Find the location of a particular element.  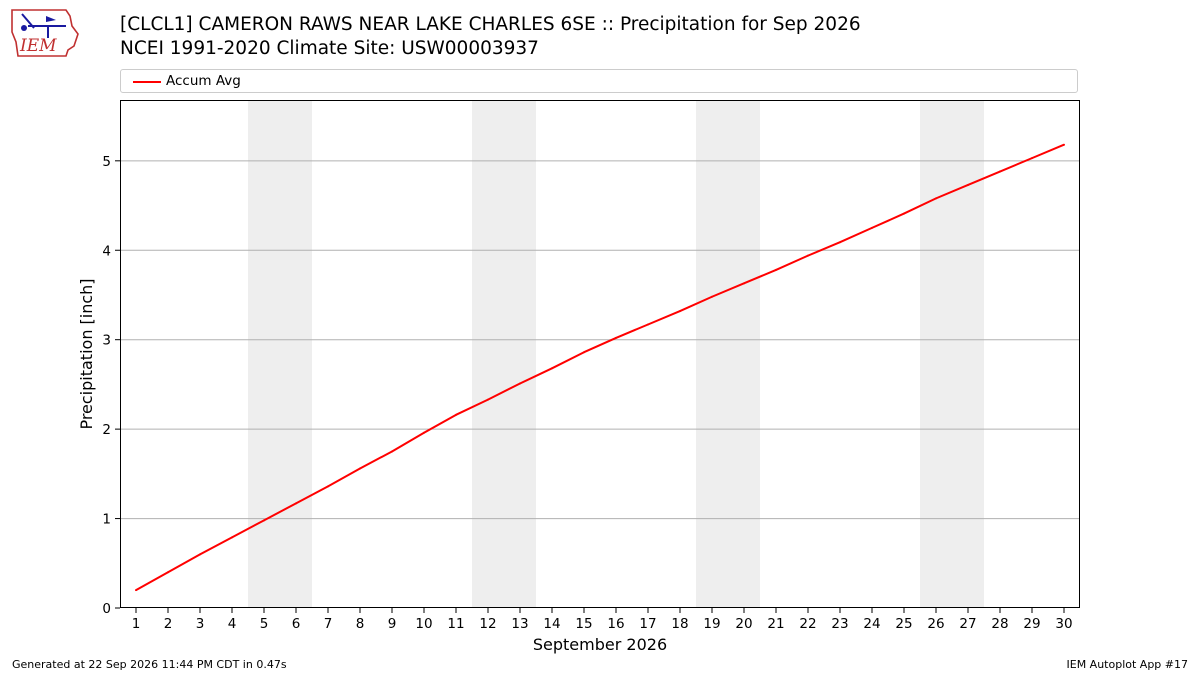

x-tick-label: 14 is located at coordinates (551, 624).